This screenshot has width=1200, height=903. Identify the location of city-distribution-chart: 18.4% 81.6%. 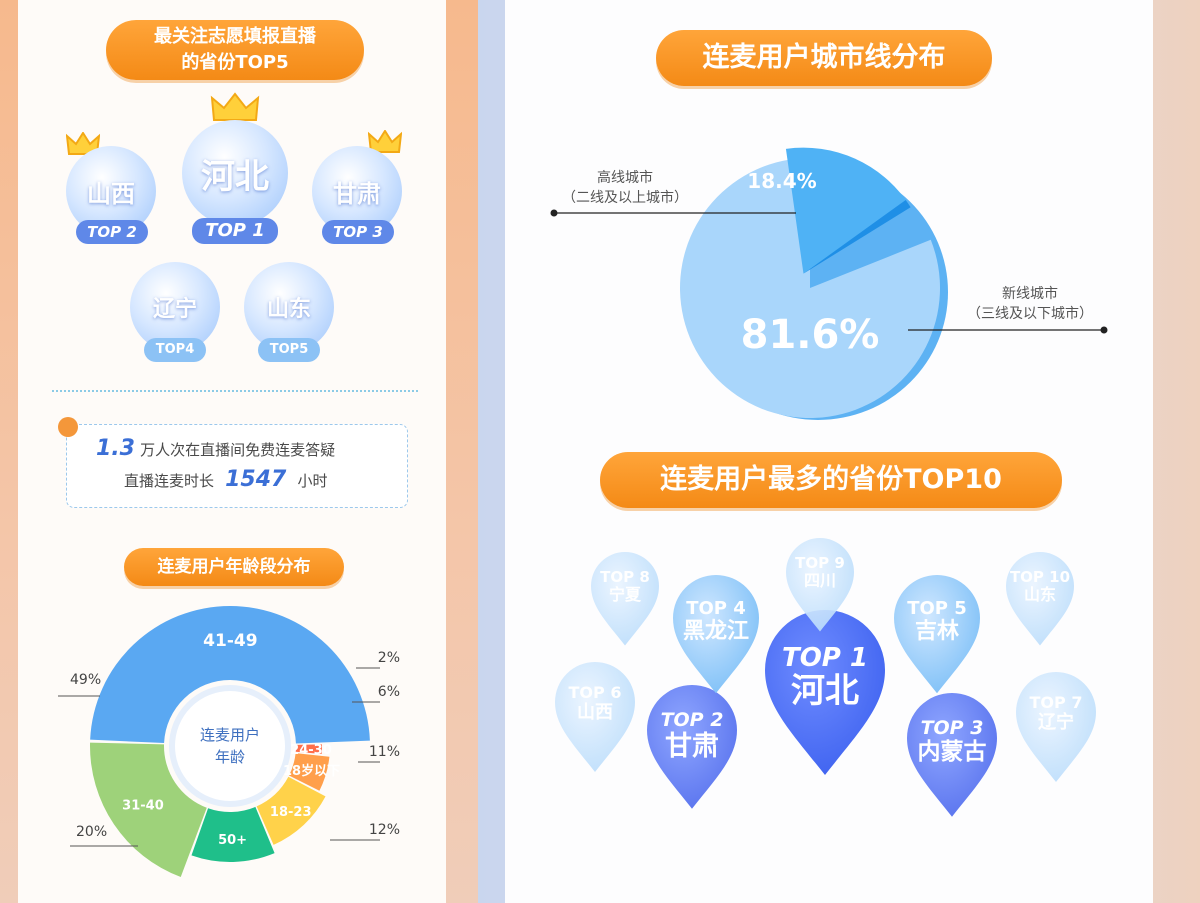
(829, 283).